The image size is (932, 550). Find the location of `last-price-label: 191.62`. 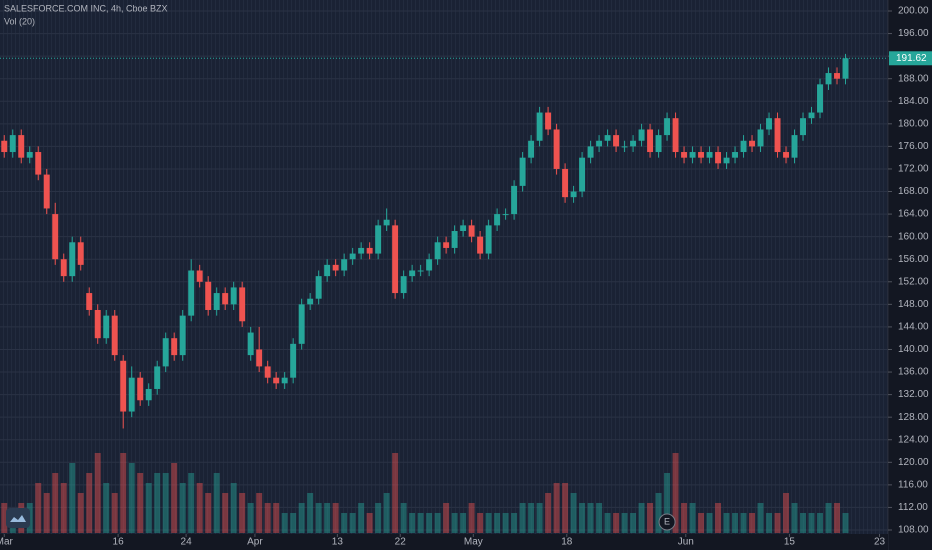

last-price-label: 191.62 is located at coordinates (911, 58).